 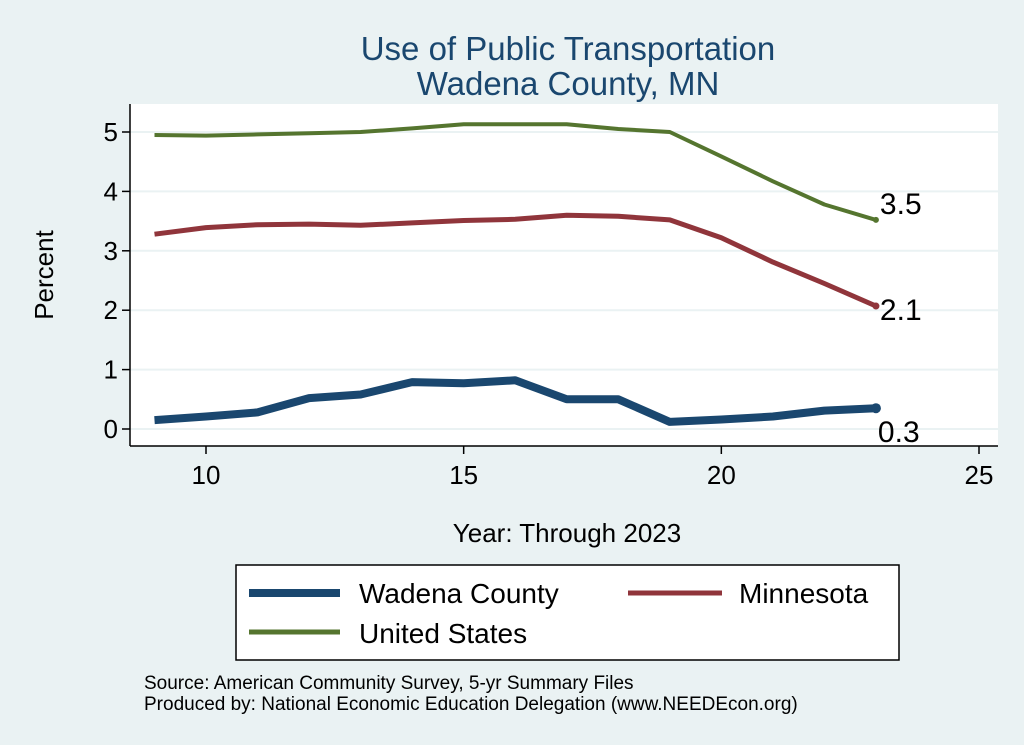 I want to click on end-label-wadena: 0.3, so click(x=899, y=432).